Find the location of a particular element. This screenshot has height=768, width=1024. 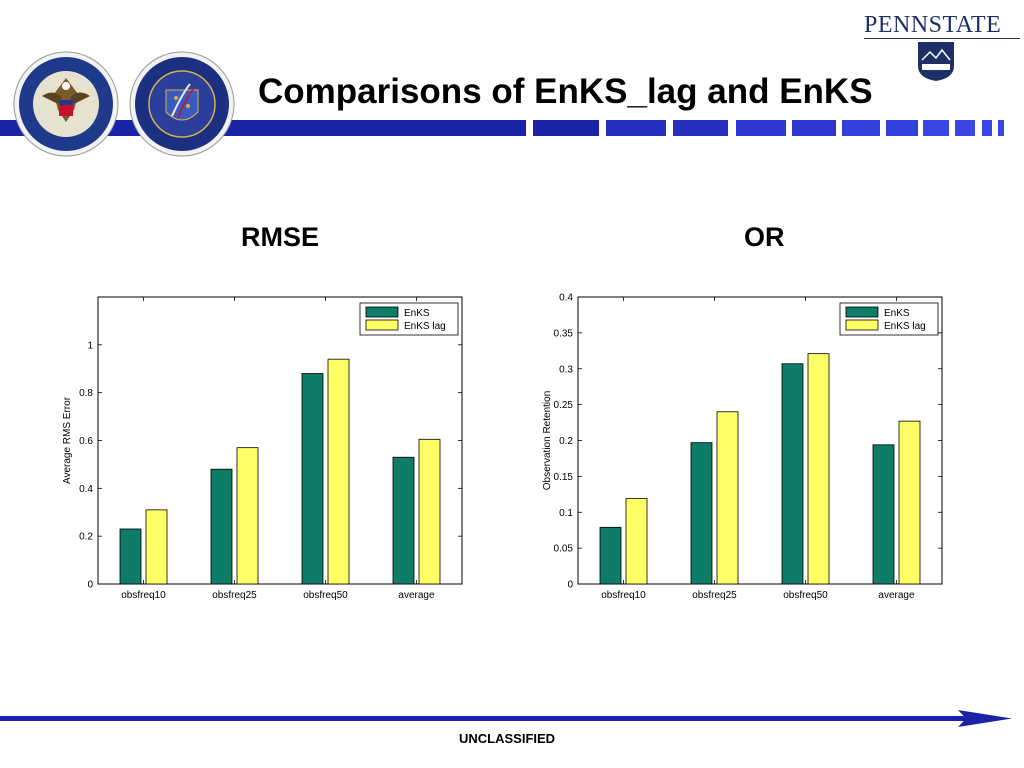

rmse-legend-label: EnKS lag is located at coordinates (425, 326).